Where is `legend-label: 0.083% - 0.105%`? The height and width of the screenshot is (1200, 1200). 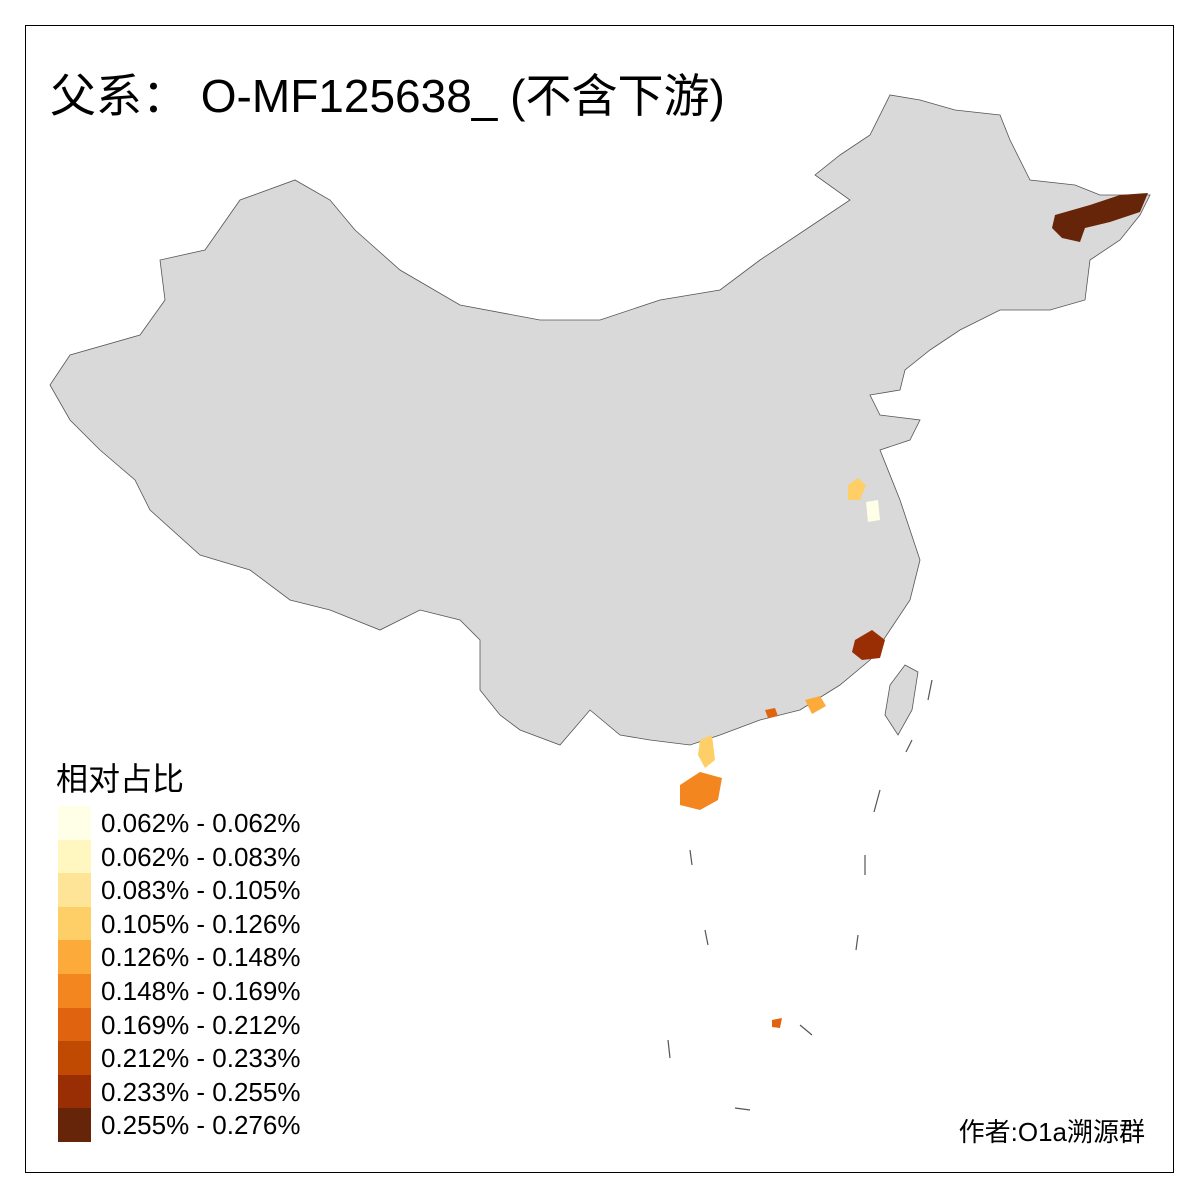
legend-label: 0.083% - 0.105% is located at coordinates (201, 890).